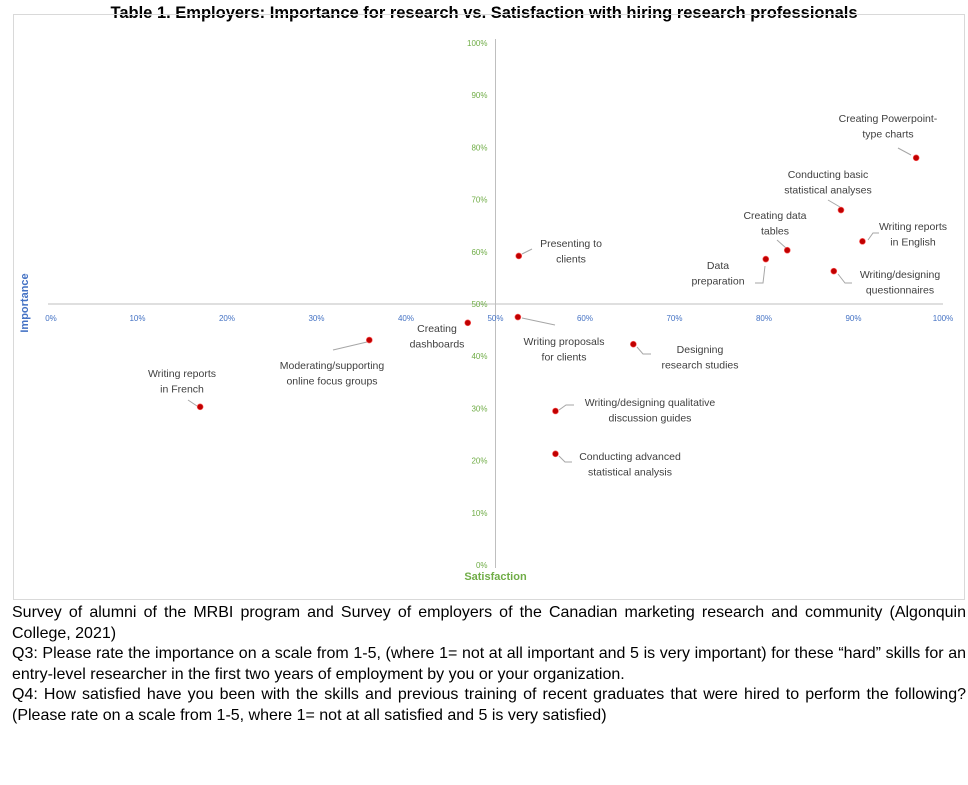 This screenshot has width=968, height=785. What do you see at coordinates (137, 318) in the screenshot?
I see `x-tick-label: 10%` at bounding box center [137, 318].